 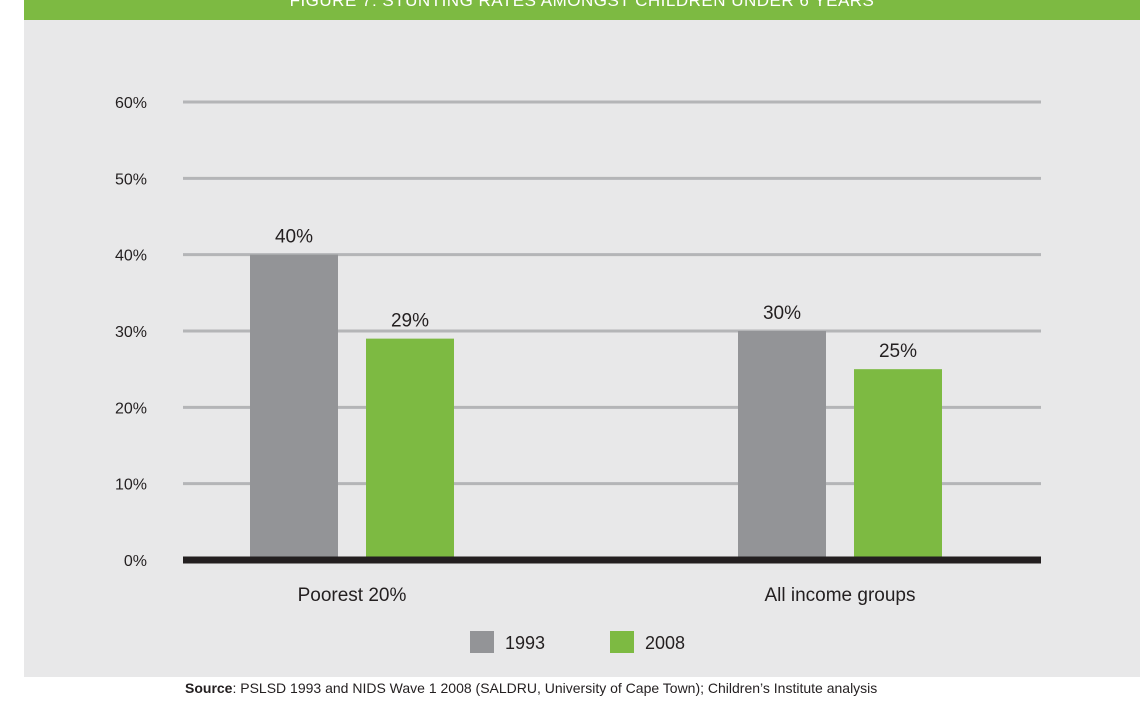 I want to click on y-tick-label: 40%, so click(x=131, y=256).